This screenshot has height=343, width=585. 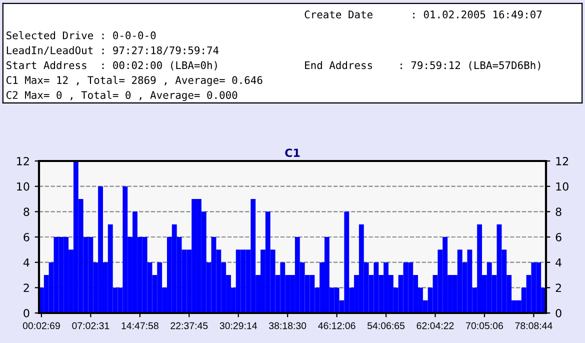 What do you see at coordinates (386, 326) in the screenshot?
I see `x-tick-label: 54:06:65` at bounding box center [386, 326].